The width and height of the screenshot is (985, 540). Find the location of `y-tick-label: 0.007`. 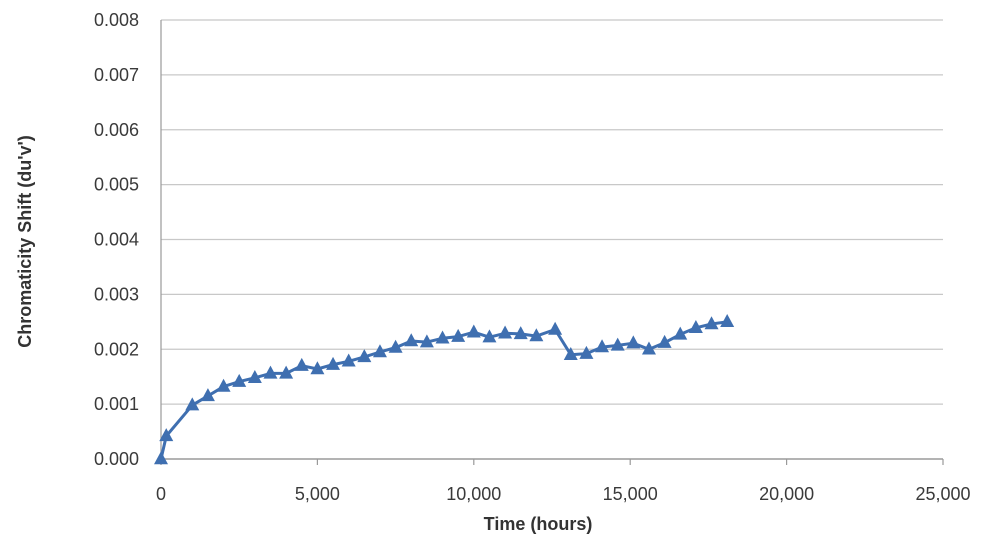

y-tick-label: 0.007 is located at coordinates (116, 75).